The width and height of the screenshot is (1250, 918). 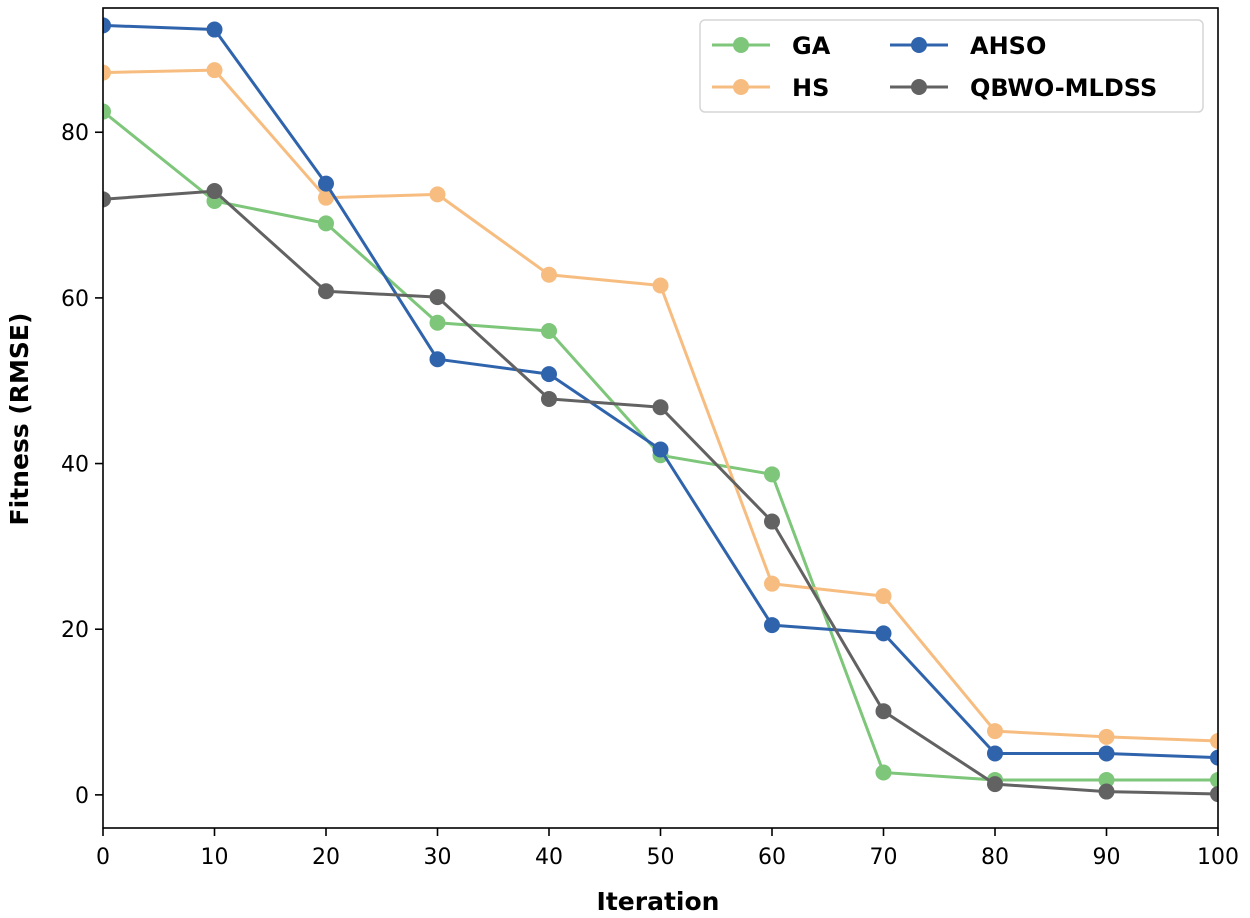 I want to click on x-tick-label-70: 70, so click(x=884, y=857).